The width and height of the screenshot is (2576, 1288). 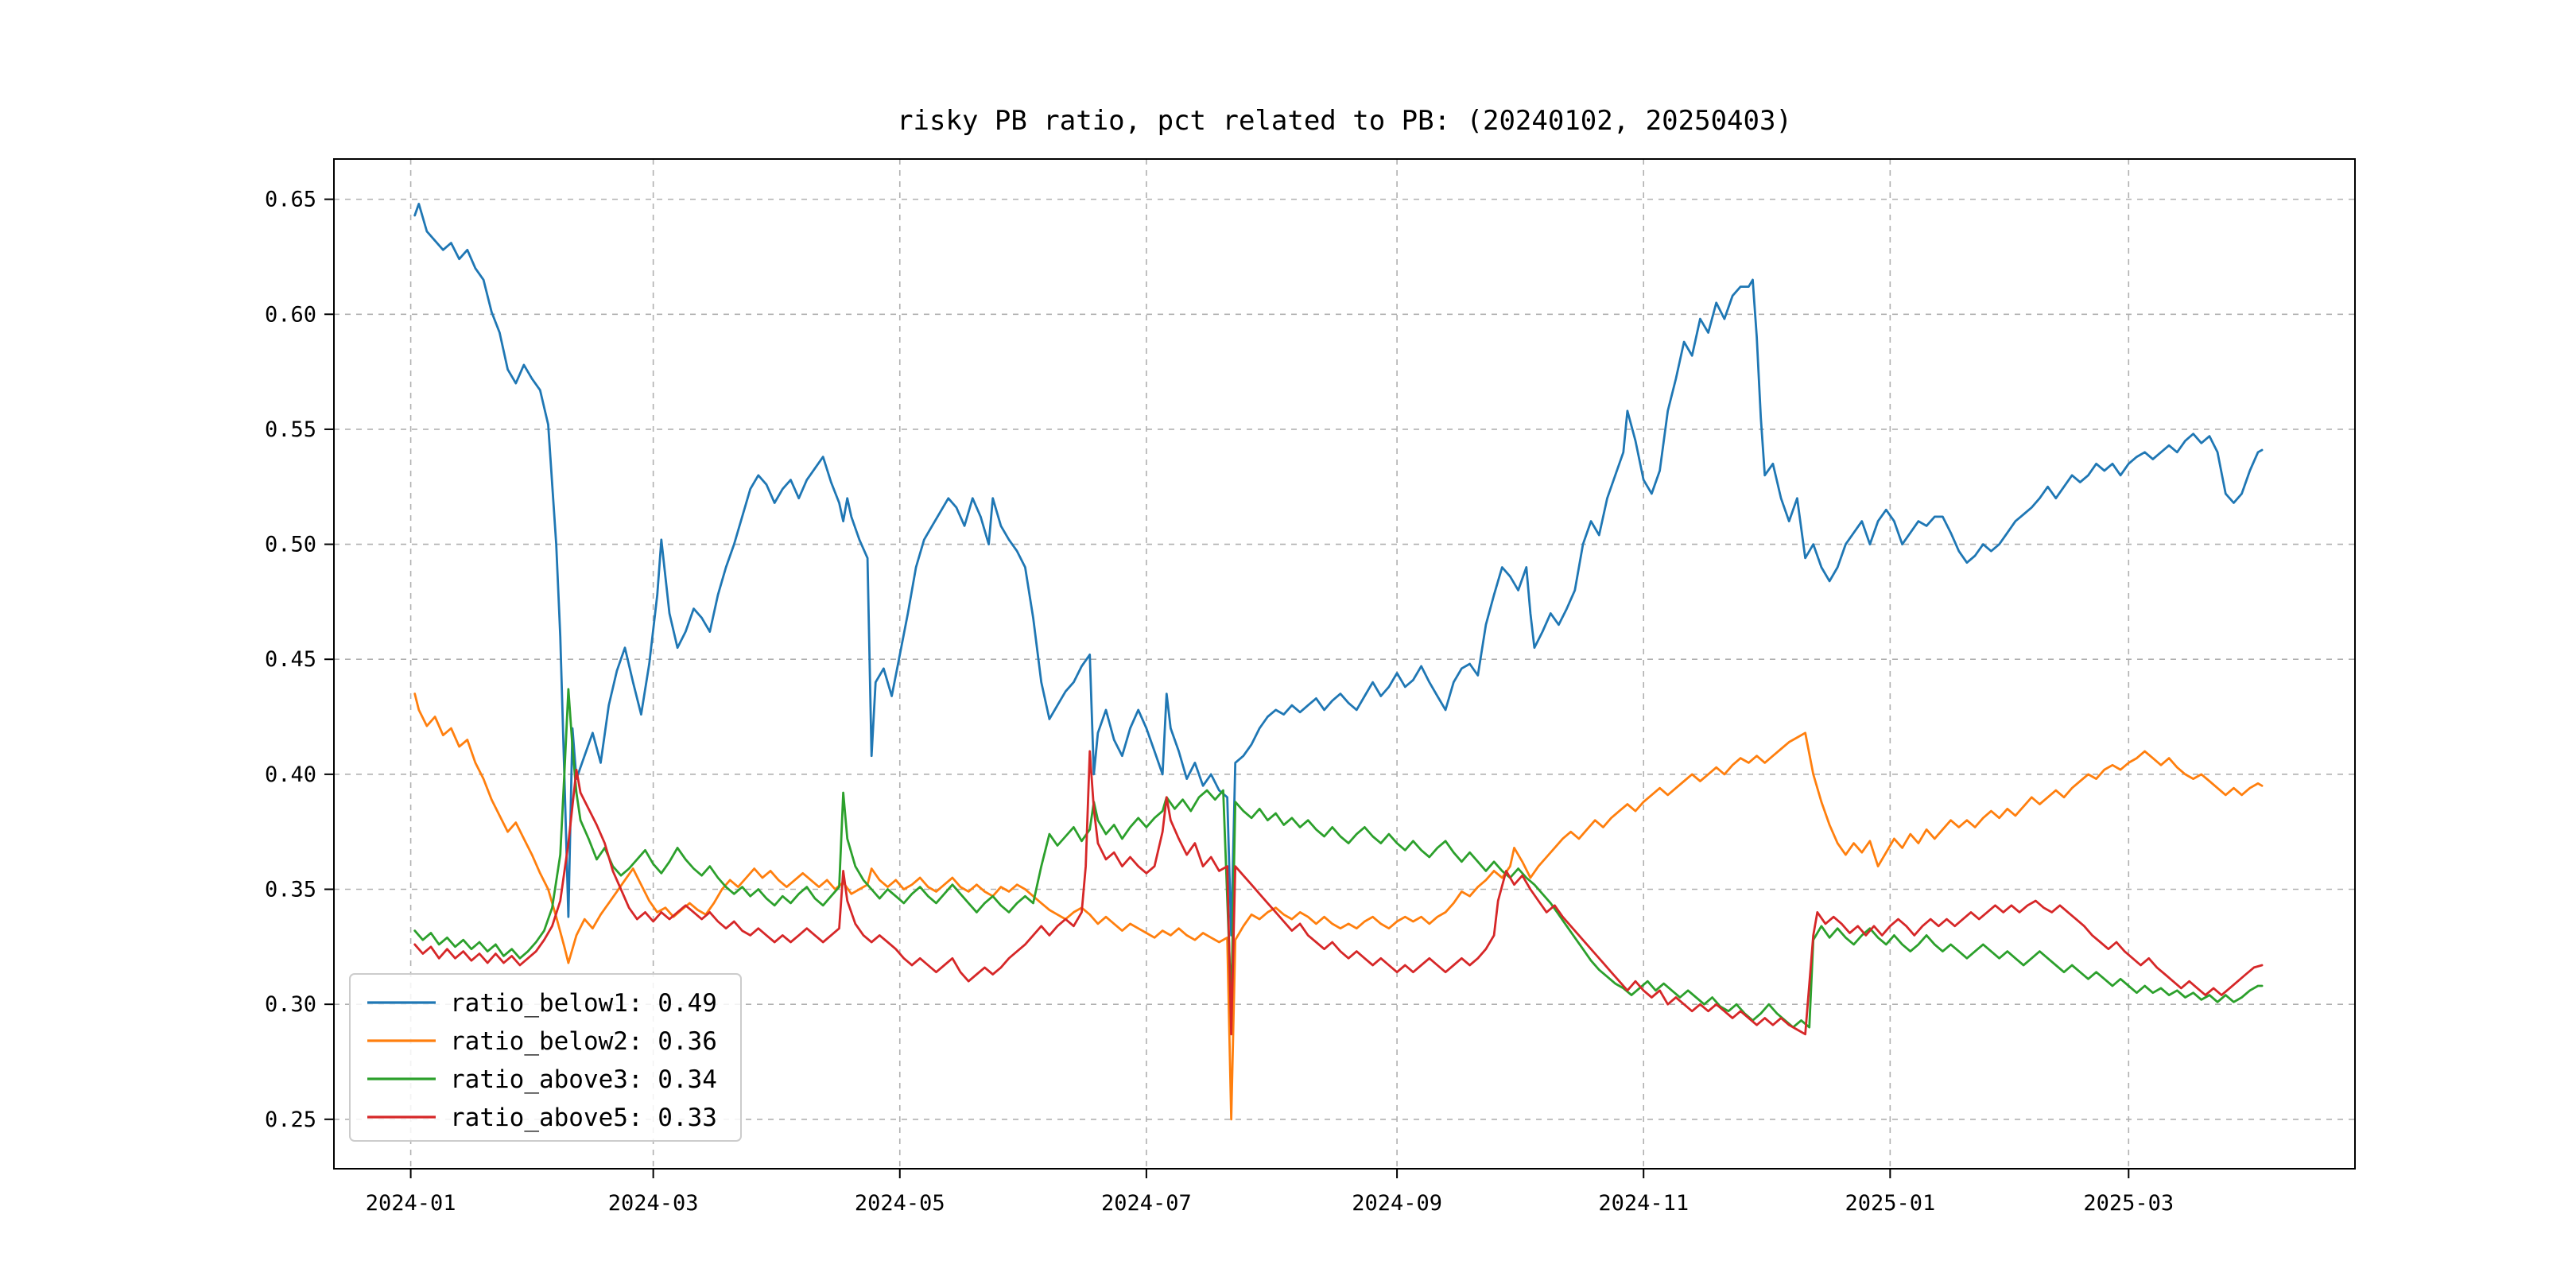 What do you see at coordinates (545, 1057) in the screenshot?
I see `legend-box` at bounding box center [545, 1057].